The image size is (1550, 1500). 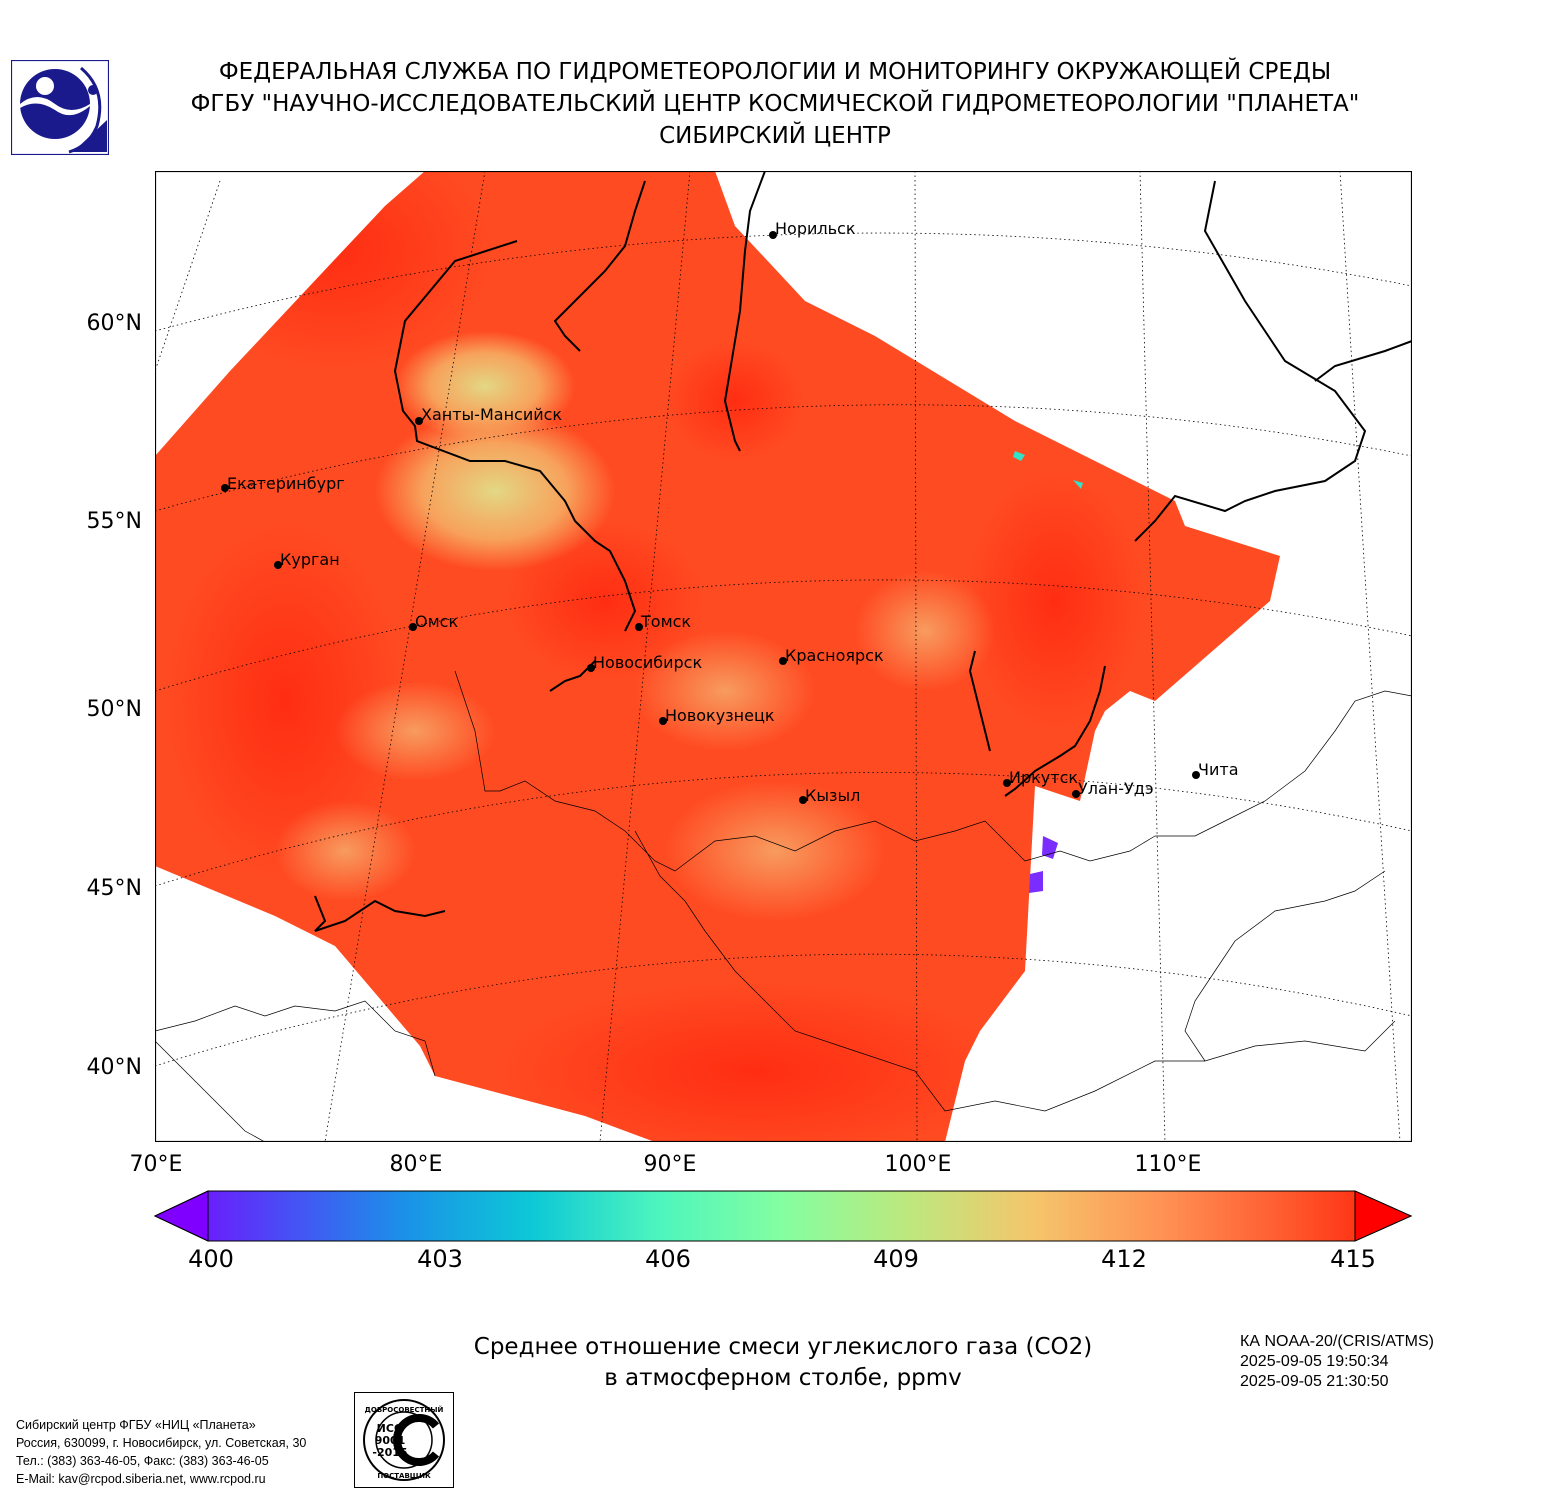 I want to click on colorbar-tick-412: 412, so click(x=1124, y=1259).